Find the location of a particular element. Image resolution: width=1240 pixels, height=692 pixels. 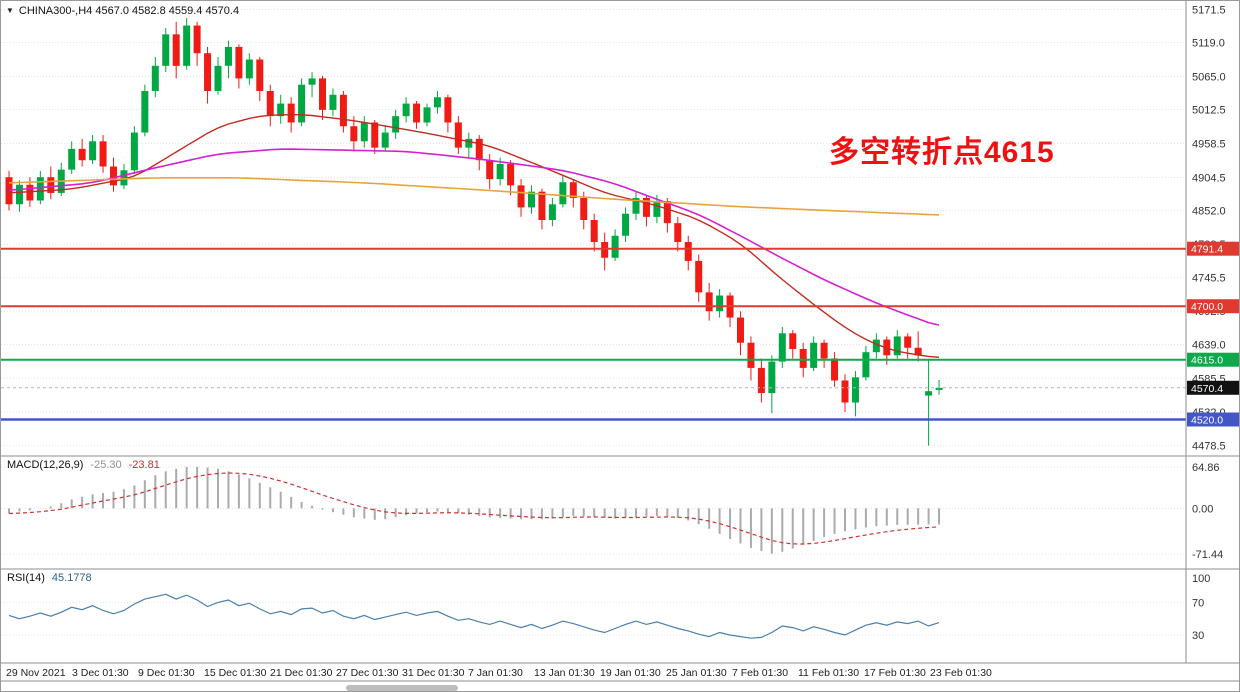

scrollbar-thumb is located at coordinates (402, 688).